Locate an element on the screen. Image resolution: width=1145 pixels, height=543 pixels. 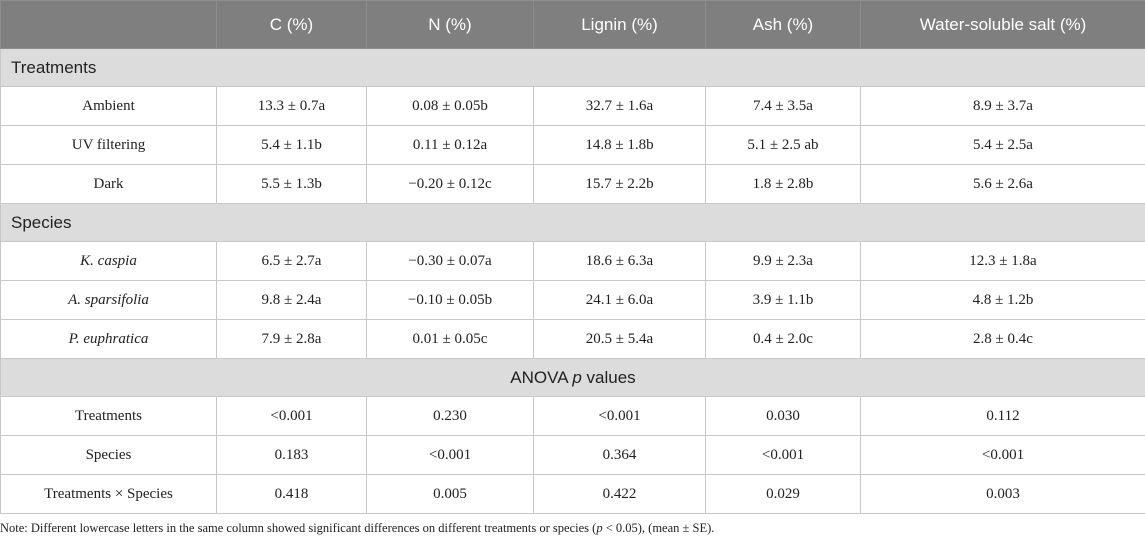
header-cell-n: N (%) is located at coordinates (450, 24).